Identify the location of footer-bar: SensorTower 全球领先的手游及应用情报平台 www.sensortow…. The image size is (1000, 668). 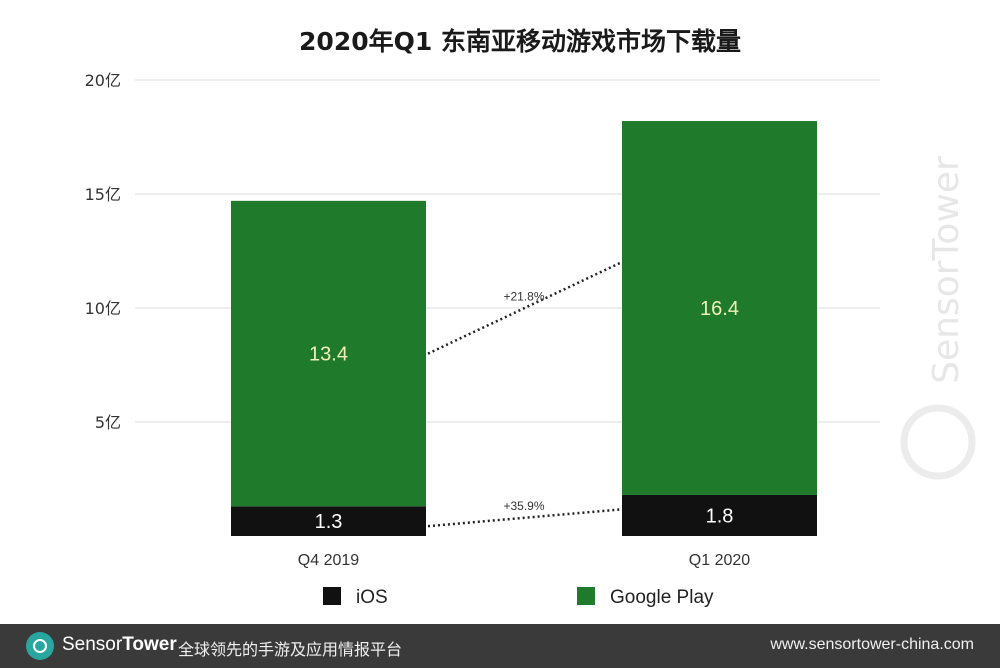
(500, 646).